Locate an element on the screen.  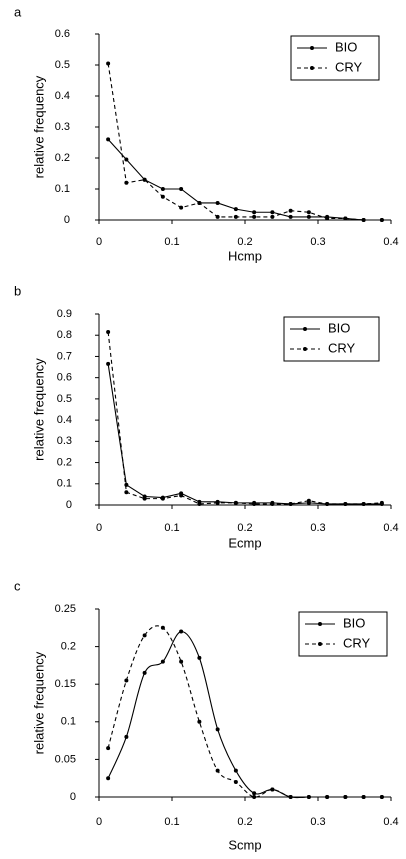
y-tick-label: 0.15 is located at coordinates (65, 684).